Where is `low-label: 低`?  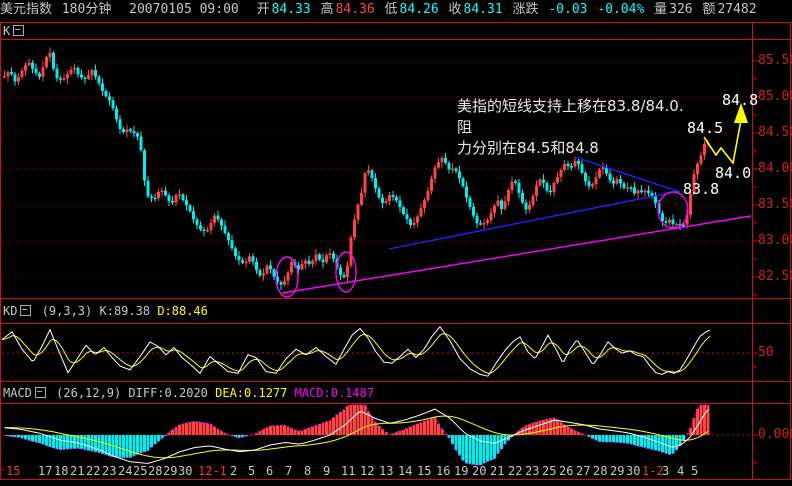
low-label: 低 is located at coordinates (391, 9).